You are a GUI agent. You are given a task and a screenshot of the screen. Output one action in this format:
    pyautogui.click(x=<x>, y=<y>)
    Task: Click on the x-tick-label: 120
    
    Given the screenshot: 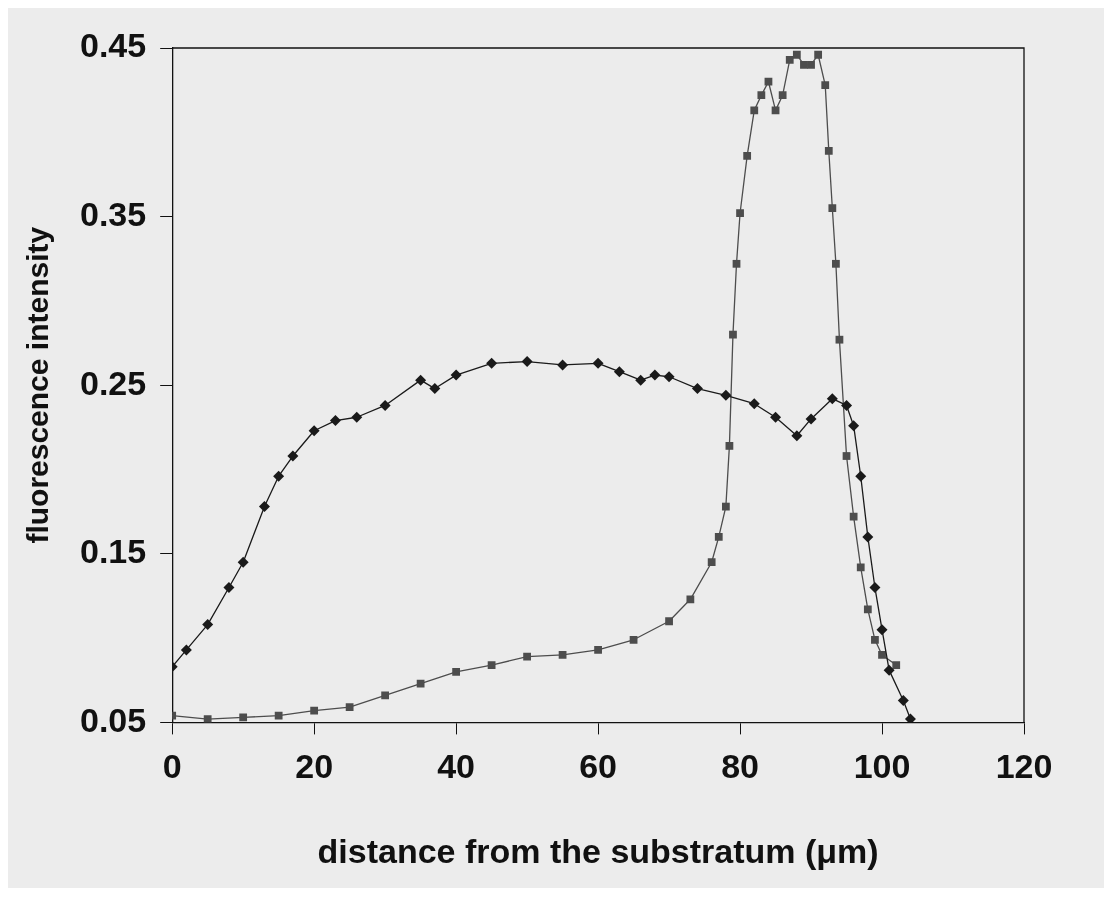 What is the action you would take?
    pyautogui.click(x=1024, y=766)
    